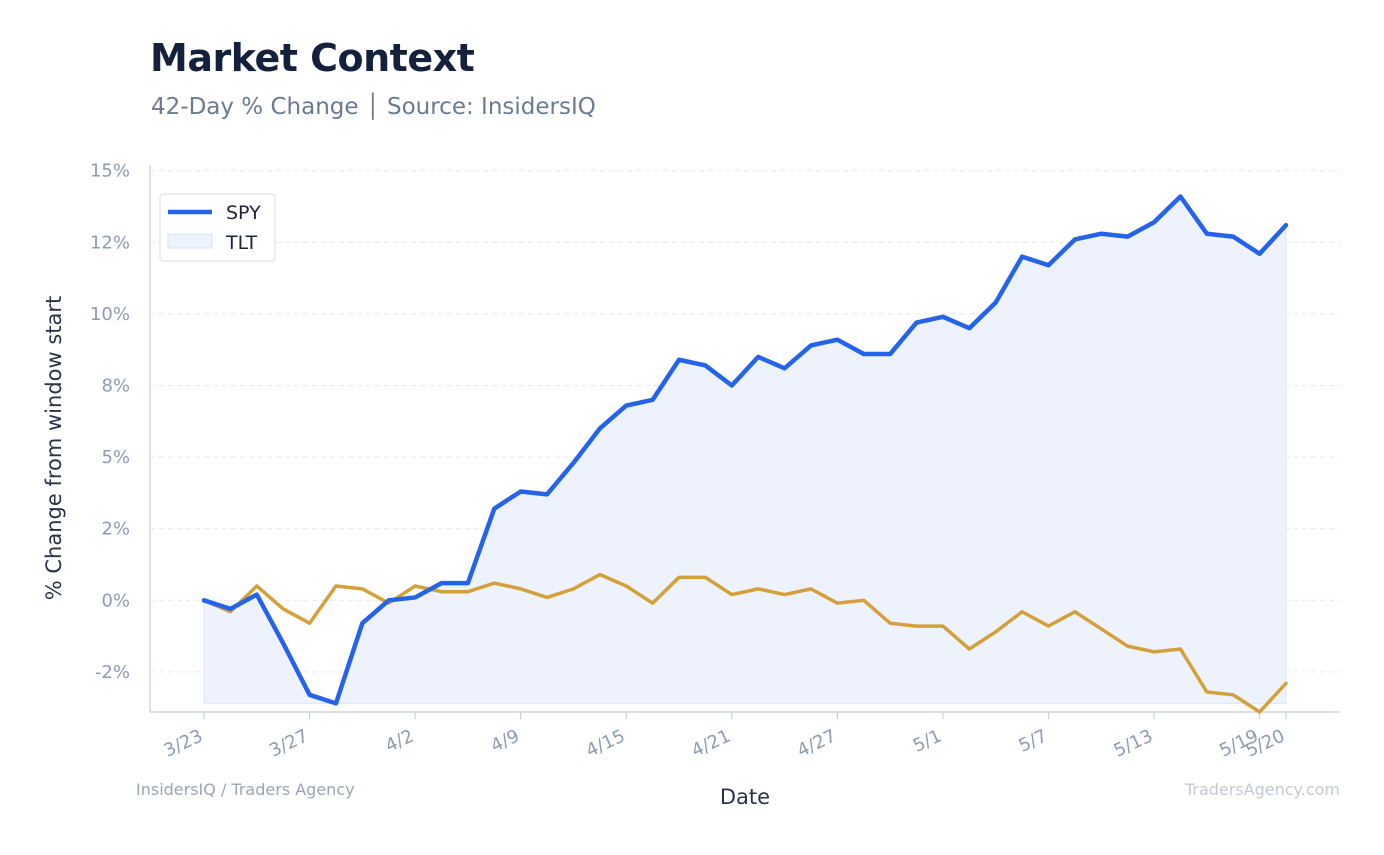  I want to click on y-tick-label: 8%, so click(115, 386).